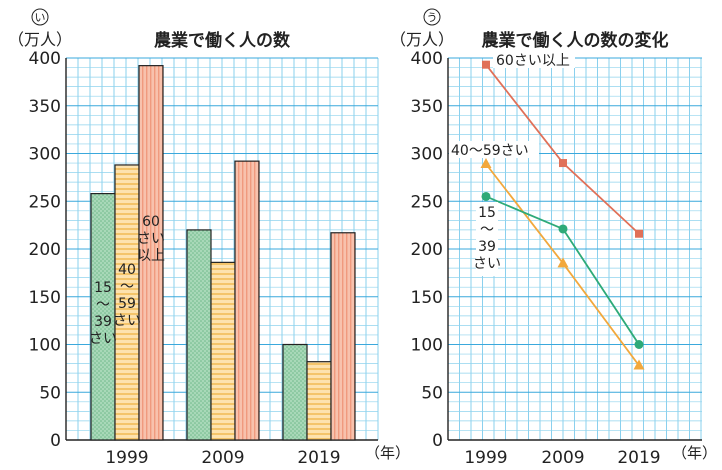 This screenshot has width=722, height=470. What do you see at coordinates (127, 270) in the screenshot?
I see `series-label: 40` at bounding box center [127, 270].